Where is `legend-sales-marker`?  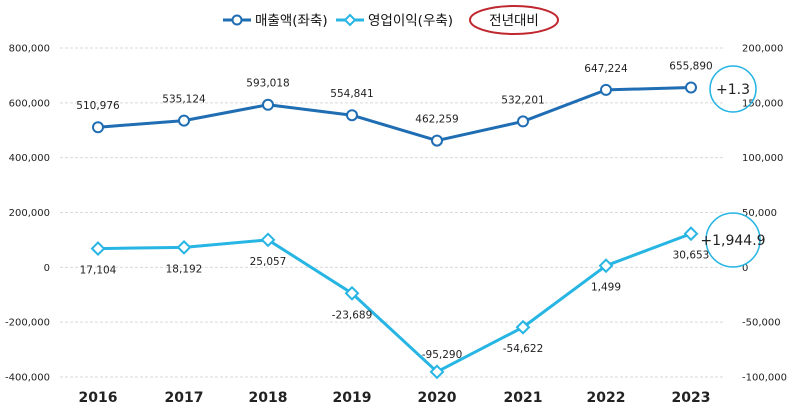 legend-sales-marker is located at coordinates (237, 20).